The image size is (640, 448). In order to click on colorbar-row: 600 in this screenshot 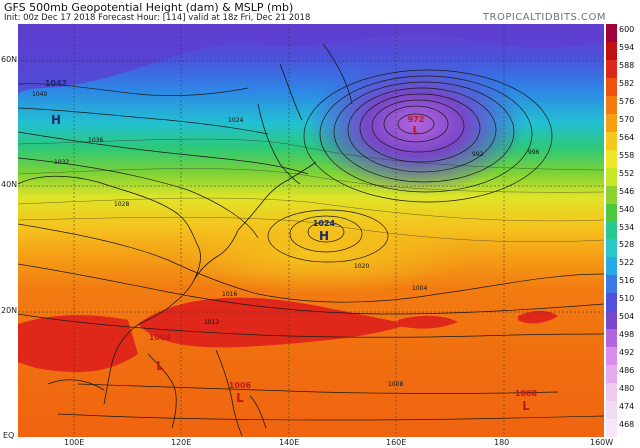, I will do `click(623, 33)`.